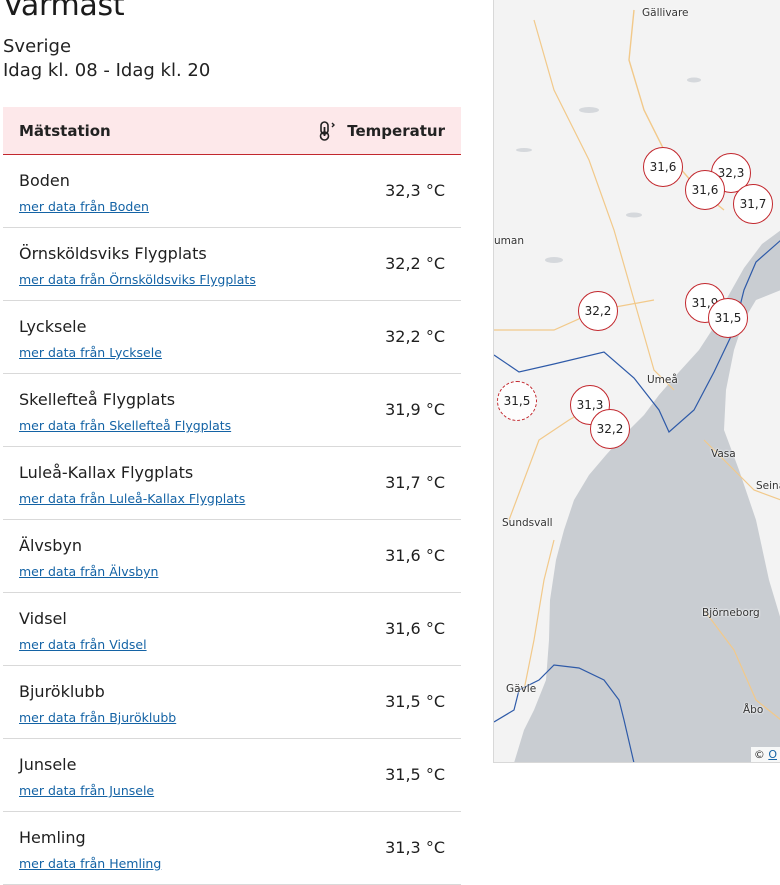 The width and height of the screenshot is (780, 885). What do you see at coordinates (232, 848) in the screenshot?
I see `table-row: Hemling mer data från Hemling 31,3 °C` at bounding box center [232, 848].